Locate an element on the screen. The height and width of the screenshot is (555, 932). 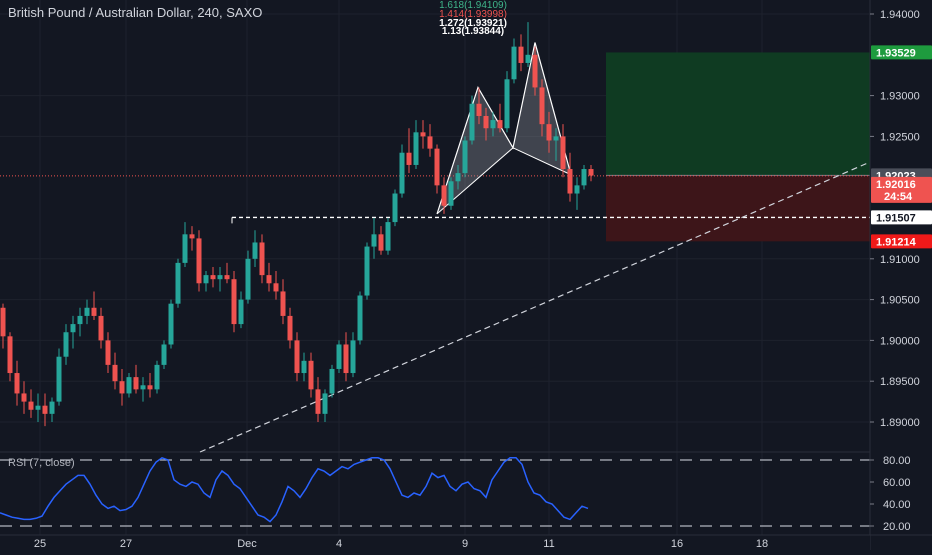
price-label-last: 1.92016 is located at coordinates (901, 183).